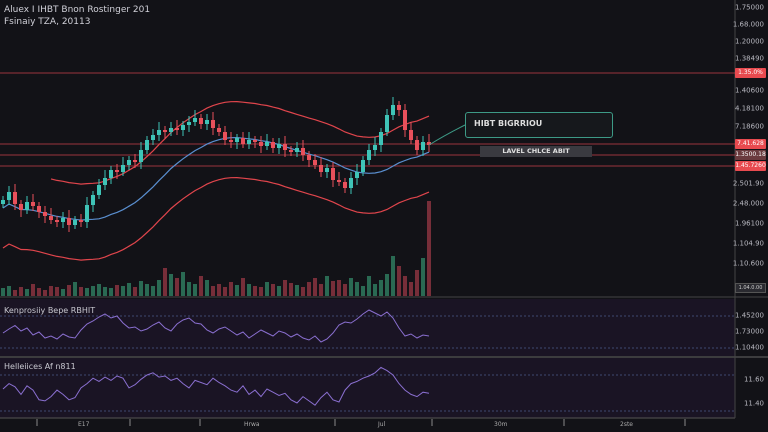 The width and height of the screenshot is (768, 432). Describe the element at coordinates (753, 379) in the screenshot. I see `osc2-tick: 11.60` at that location.